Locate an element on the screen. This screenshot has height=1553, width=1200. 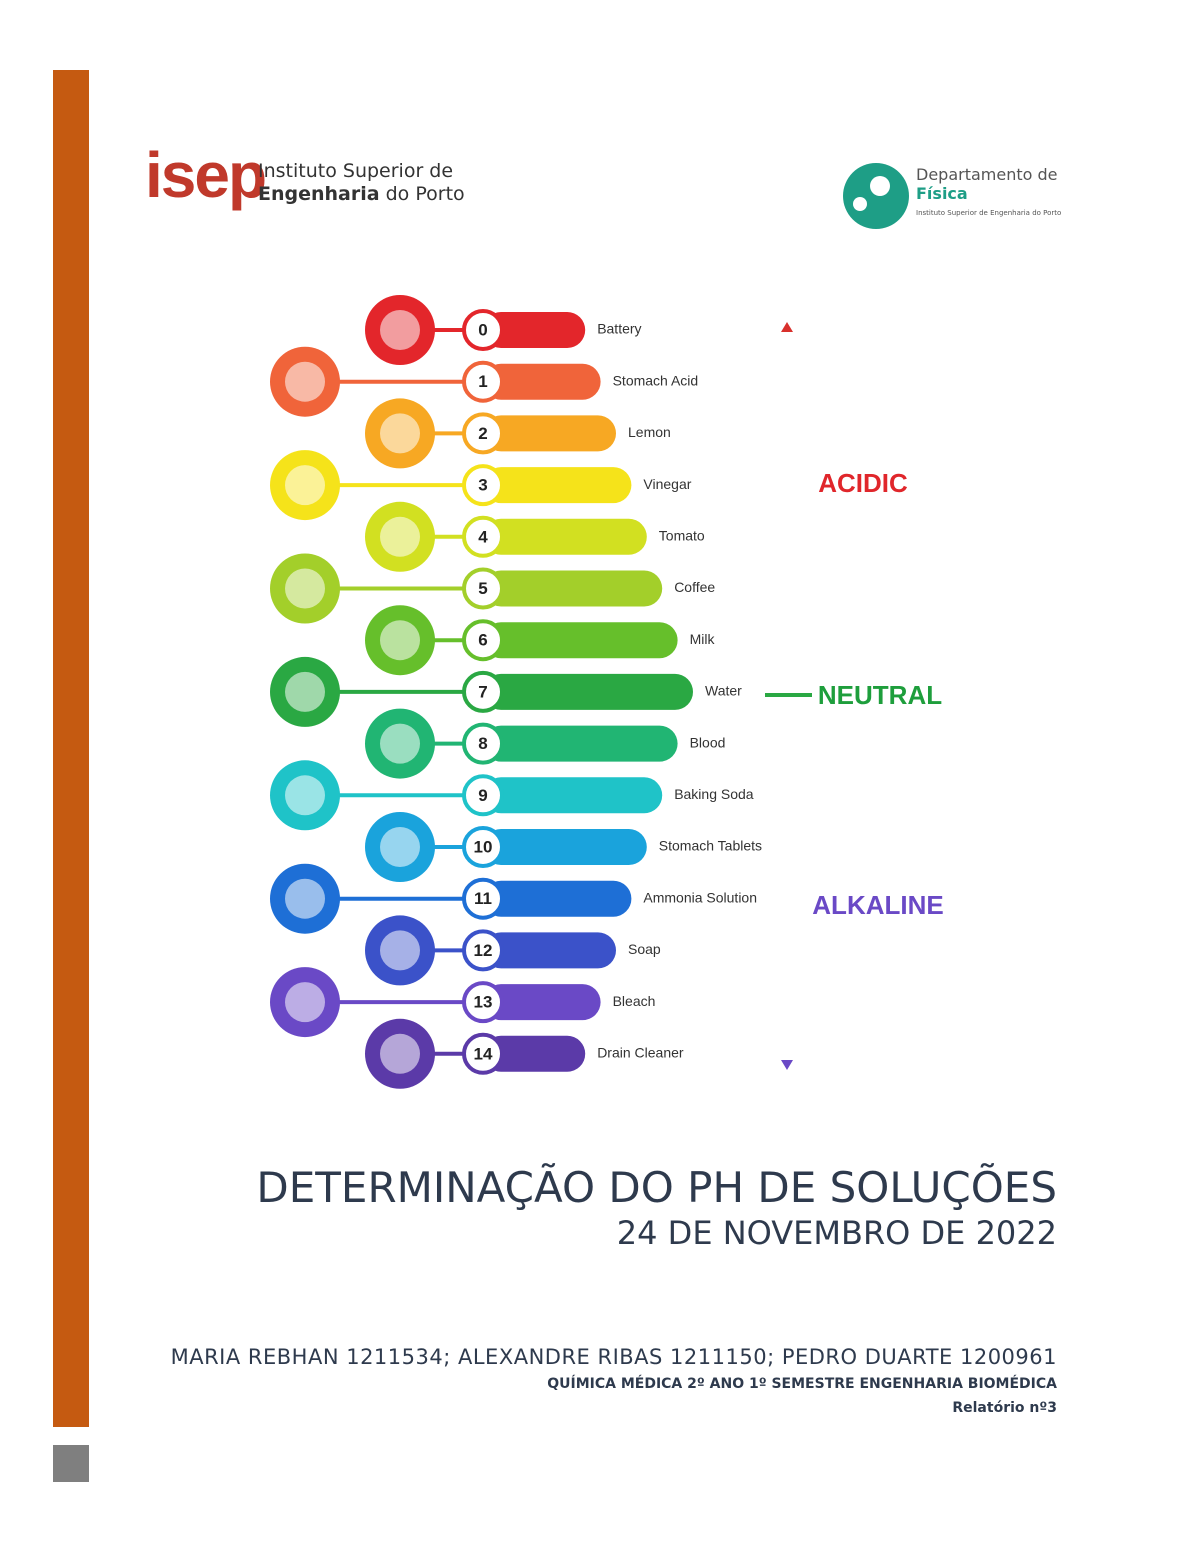
ph-number: 1 is located at coordinates (482, 381).